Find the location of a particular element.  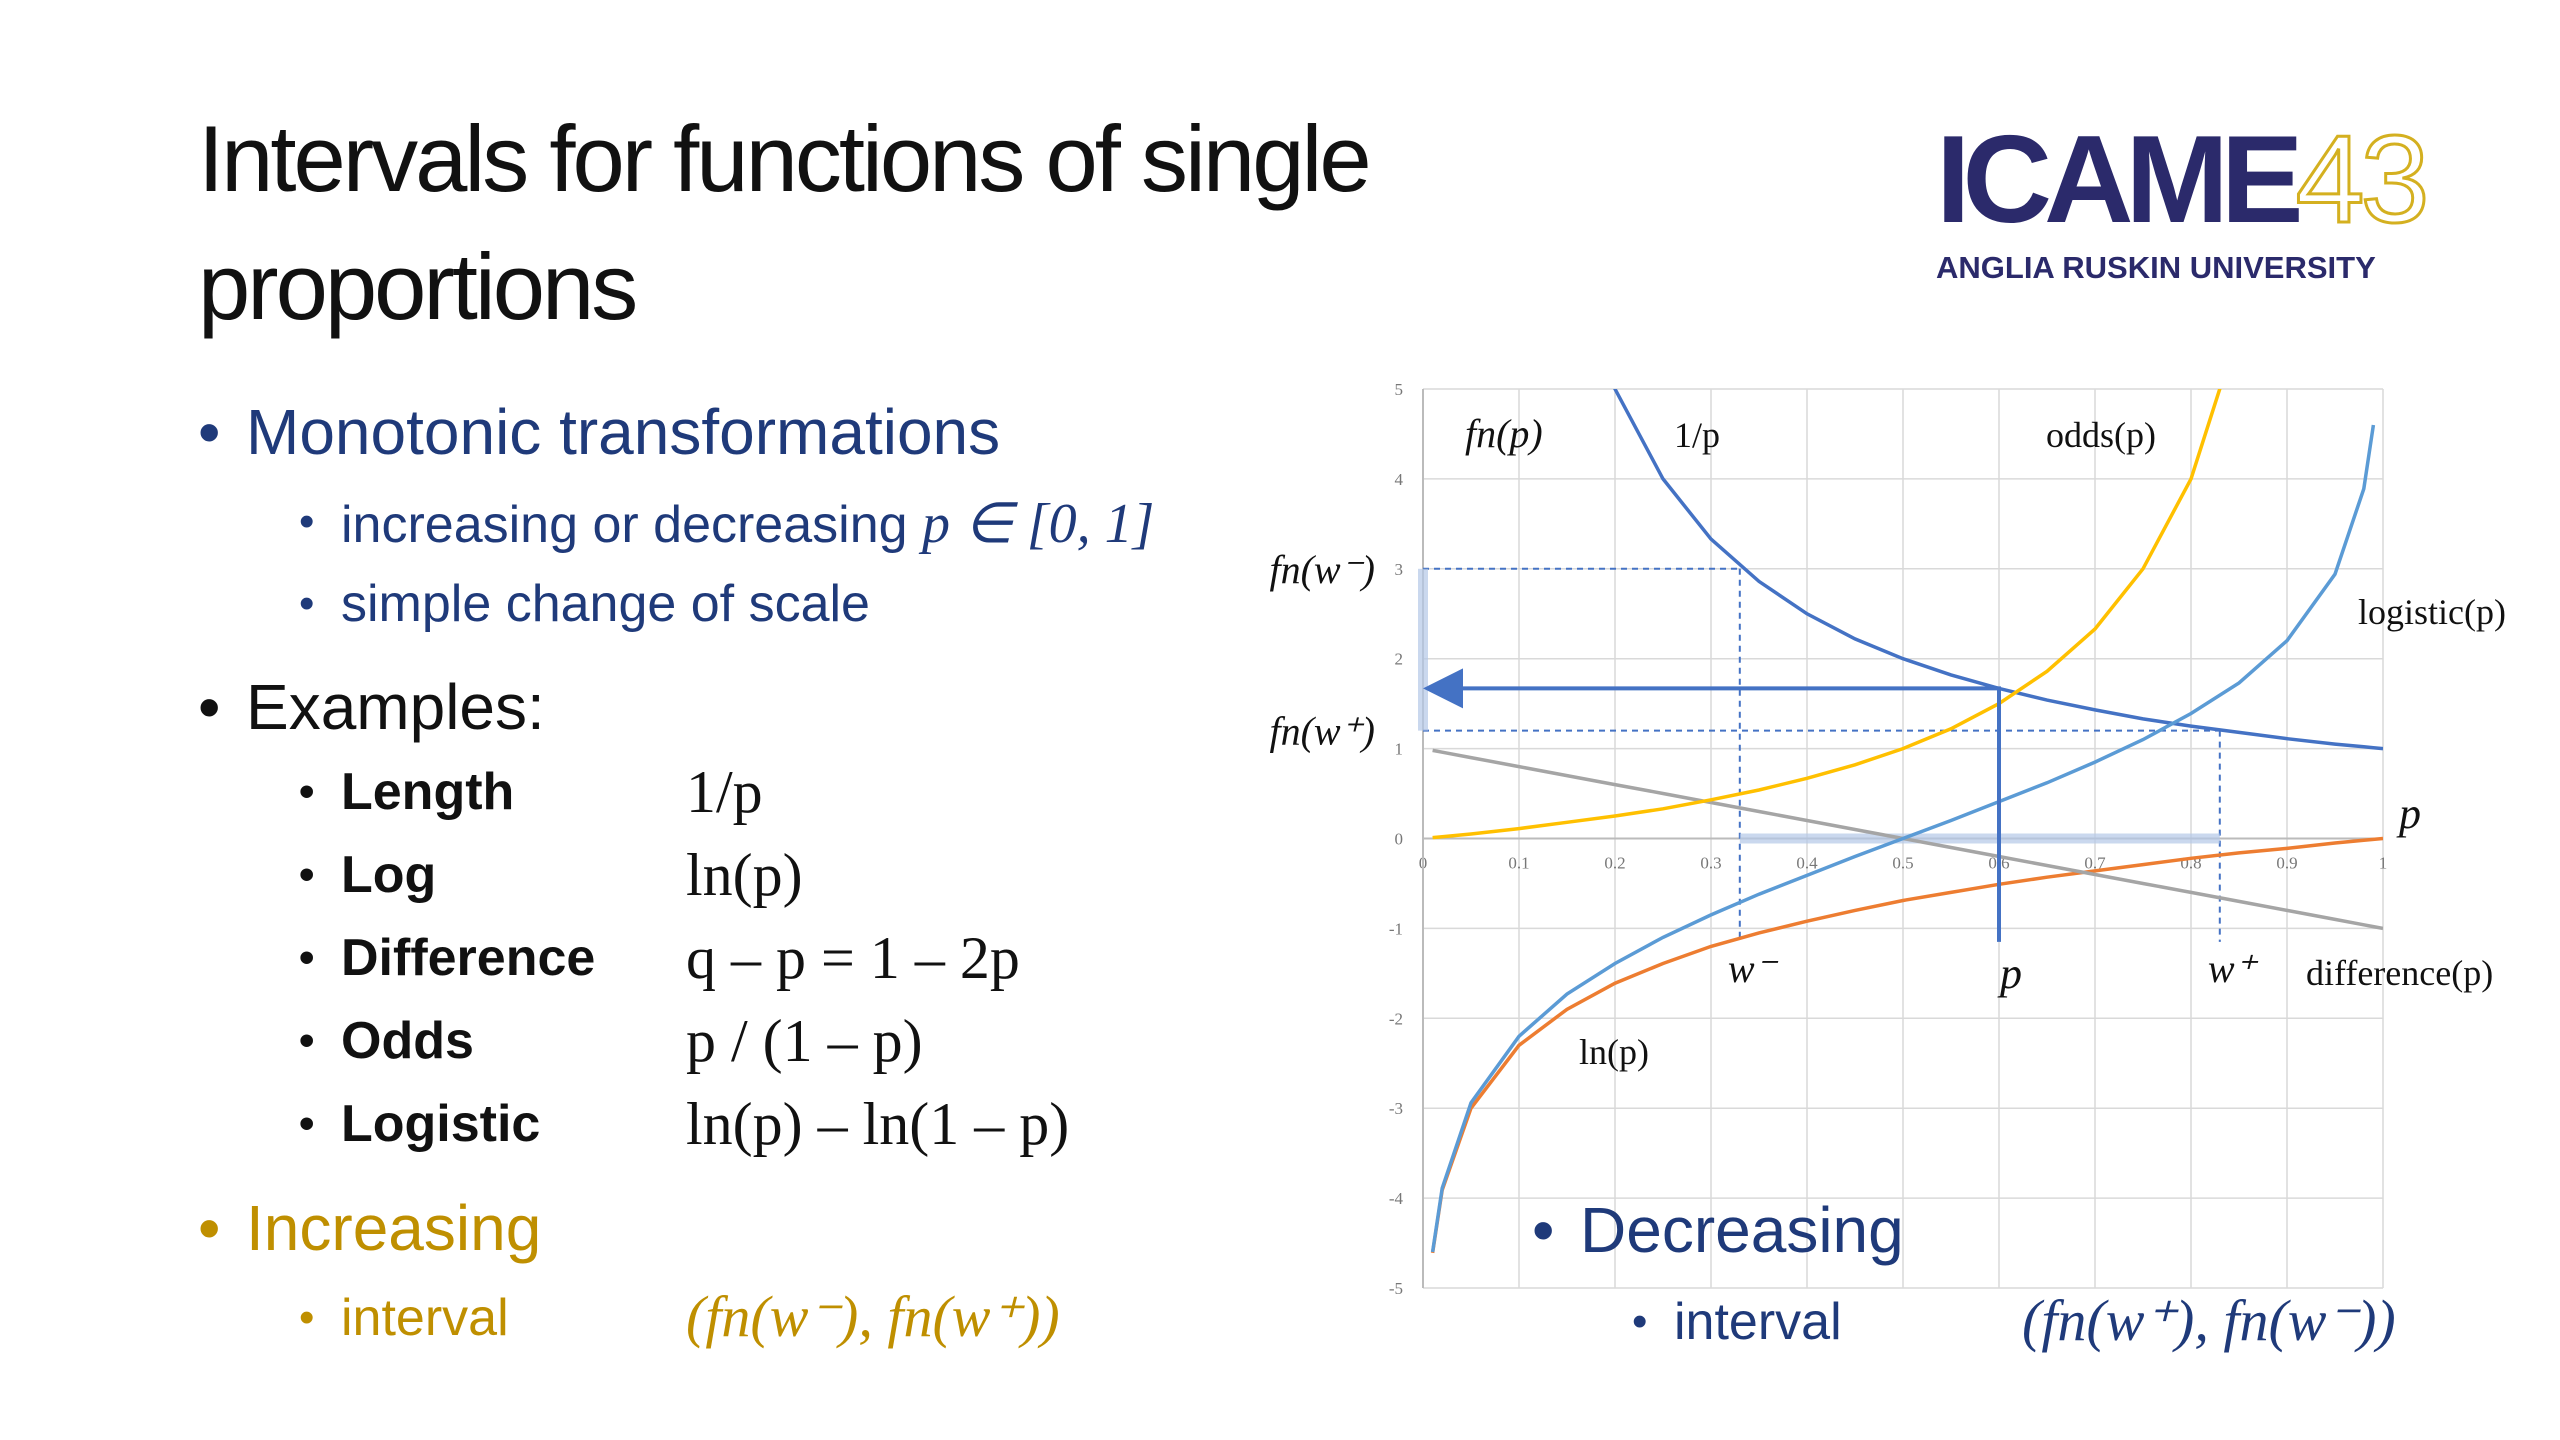

y-axis-label: fn(p) is located at coordinates (1504, 433).